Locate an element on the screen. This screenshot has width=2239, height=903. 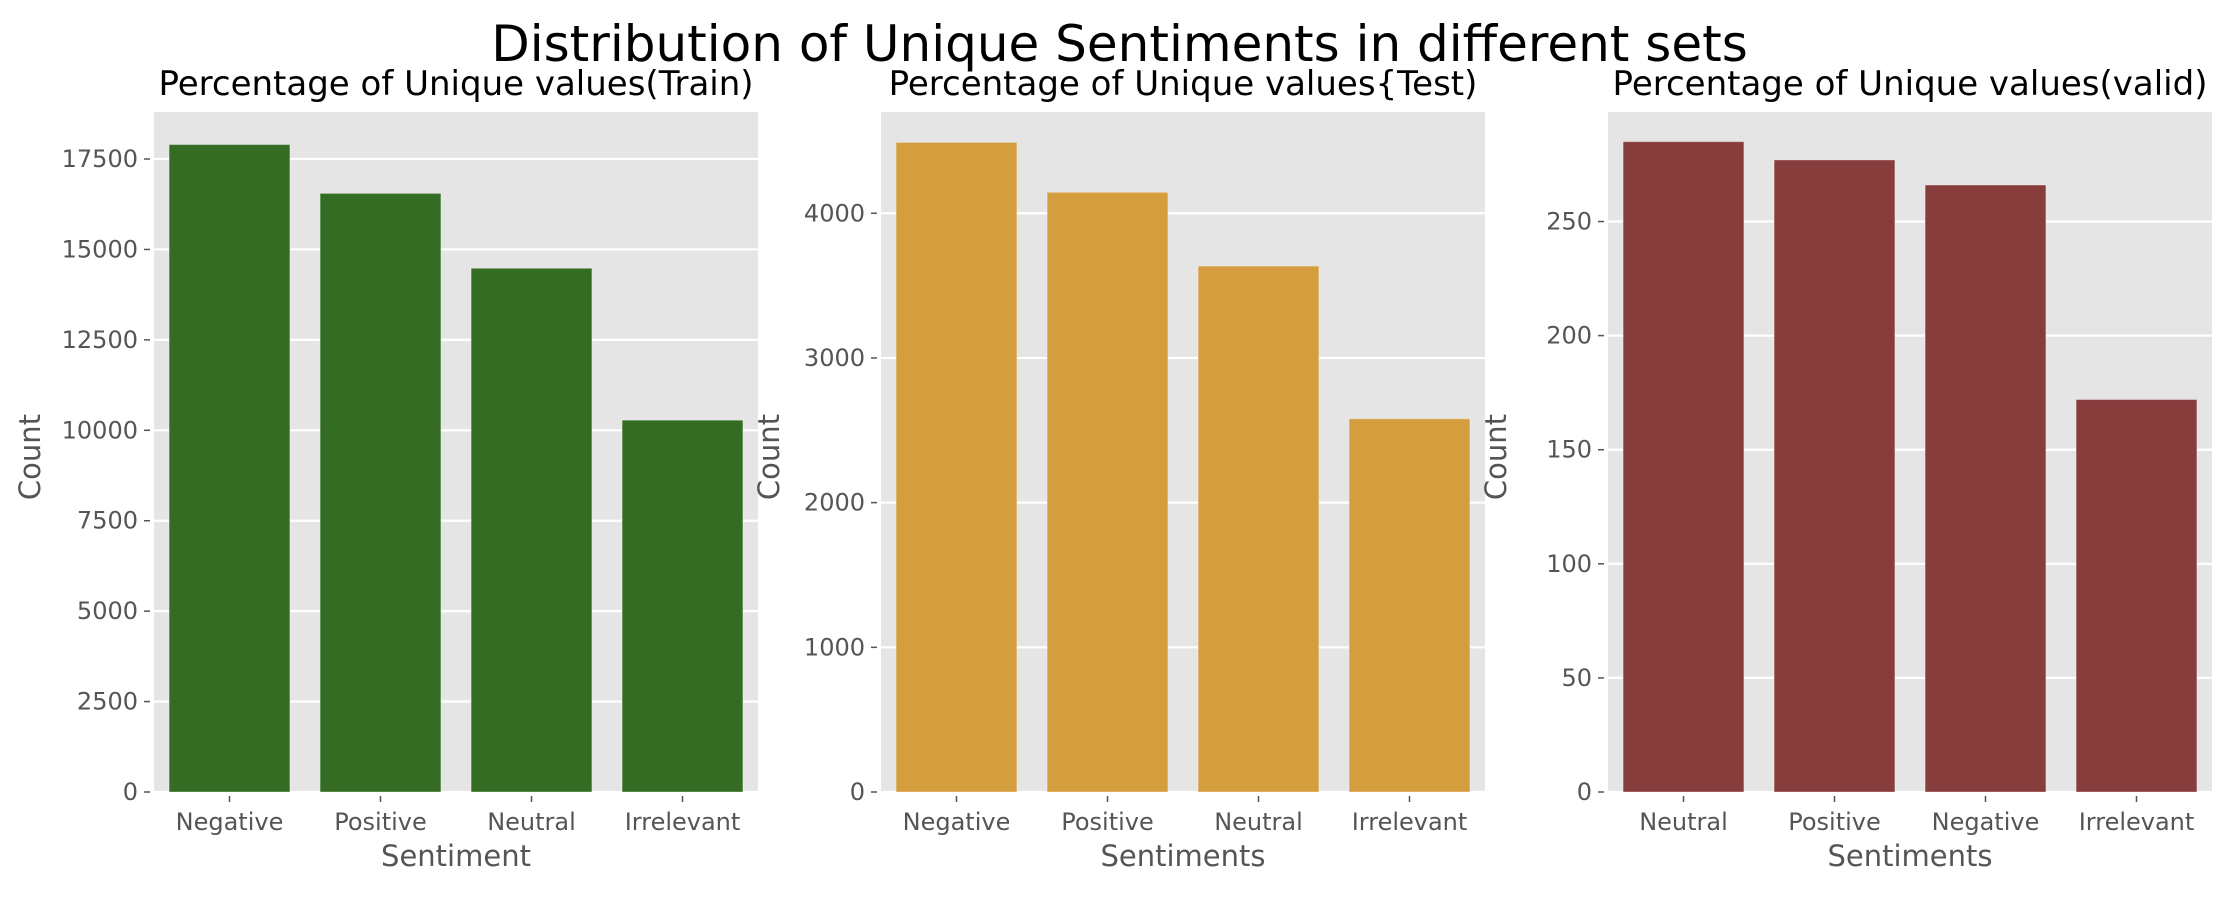
test-x-axis-label: Sentiments is located at coordinates (1182, 856).